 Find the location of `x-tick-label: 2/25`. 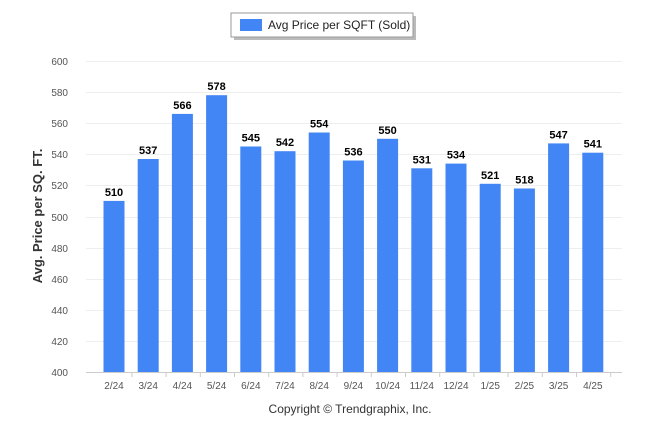

x-tick-label: 2/25 is located at coordinates (525, 386).